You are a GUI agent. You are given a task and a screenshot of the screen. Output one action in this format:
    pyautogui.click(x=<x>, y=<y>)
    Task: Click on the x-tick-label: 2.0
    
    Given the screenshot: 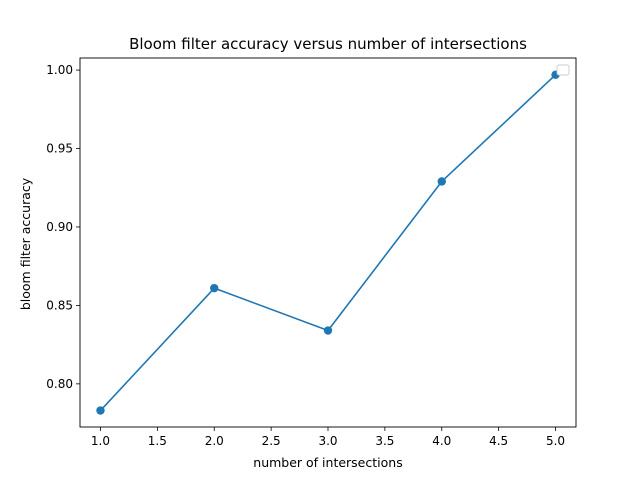 What is the action you would take?
    pyautogui.click(x=214, y=441)
    